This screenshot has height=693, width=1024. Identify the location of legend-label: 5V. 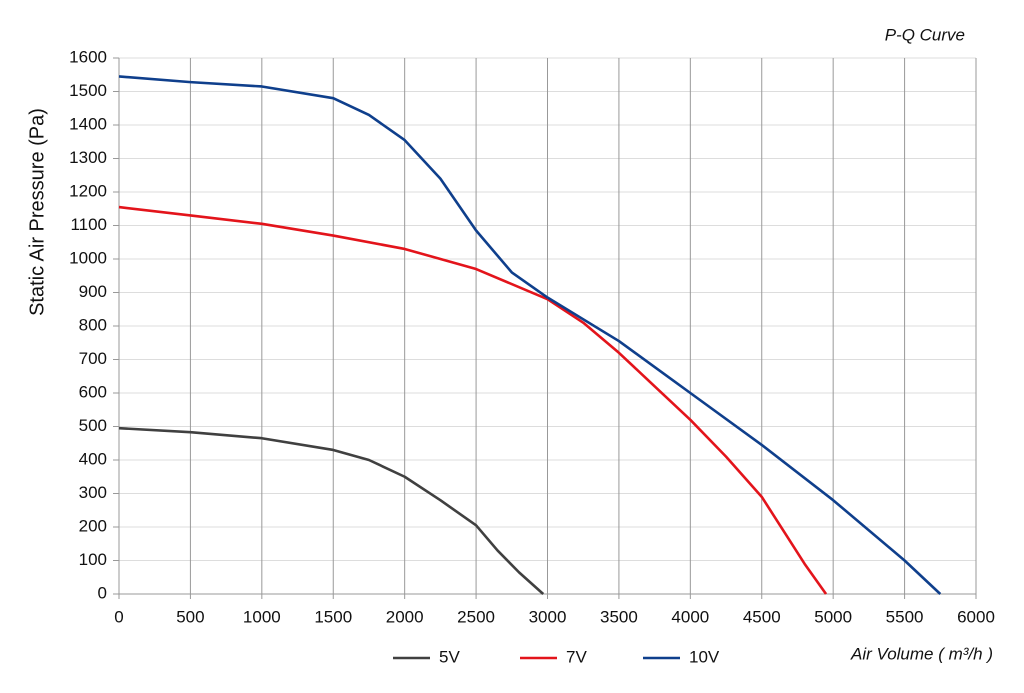
(449, 656).